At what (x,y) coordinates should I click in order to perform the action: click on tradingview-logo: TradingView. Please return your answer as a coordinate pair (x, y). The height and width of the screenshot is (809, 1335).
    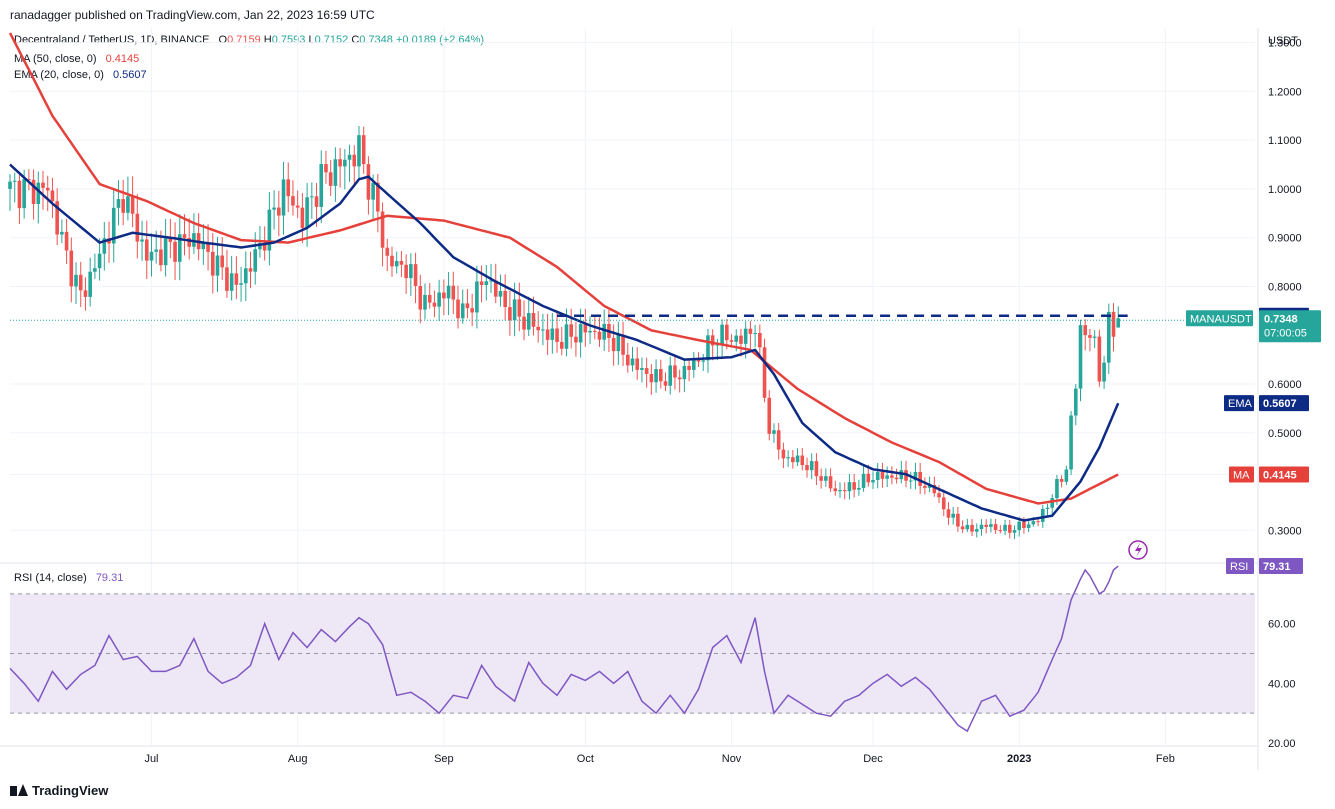
    Looking at the image, I should click on (59, 790).